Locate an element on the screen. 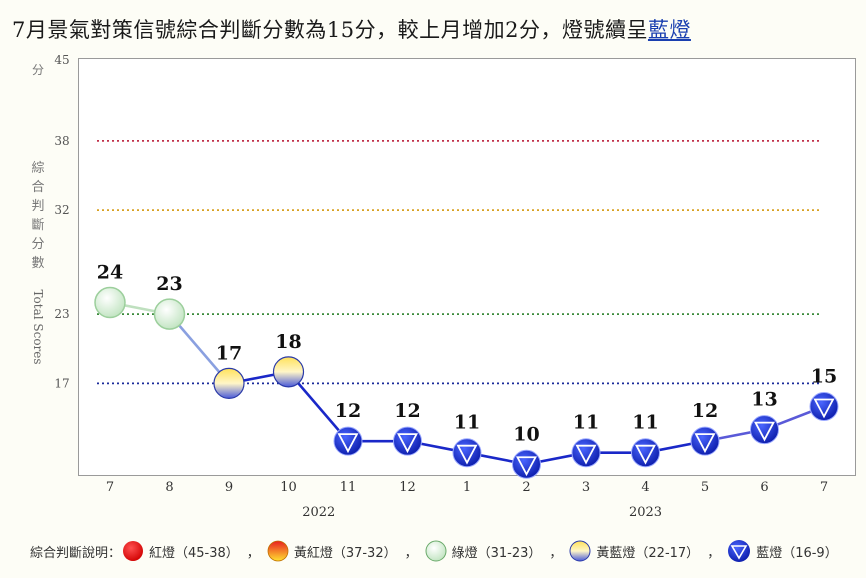 The image size is (866, 578). y-tick-label: 45 is located at coordinates (61, 60).